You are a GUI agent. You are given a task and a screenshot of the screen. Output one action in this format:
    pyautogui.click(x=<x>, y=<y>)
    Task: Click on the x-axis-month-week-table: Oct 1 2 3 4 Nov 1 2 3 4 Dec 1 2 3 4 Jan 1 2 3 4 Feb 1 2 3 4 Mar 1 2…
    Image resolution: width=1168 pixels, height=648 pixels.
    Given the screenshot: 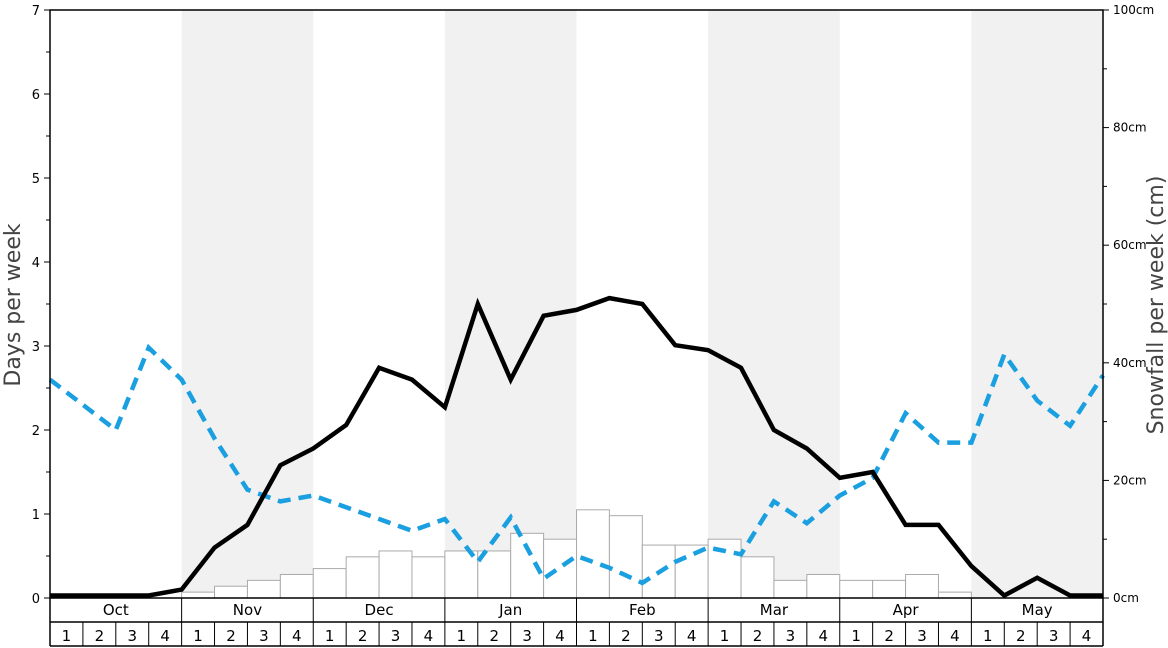 What is the action you would take?
    pyautogui.click(x=576, y=622)
    